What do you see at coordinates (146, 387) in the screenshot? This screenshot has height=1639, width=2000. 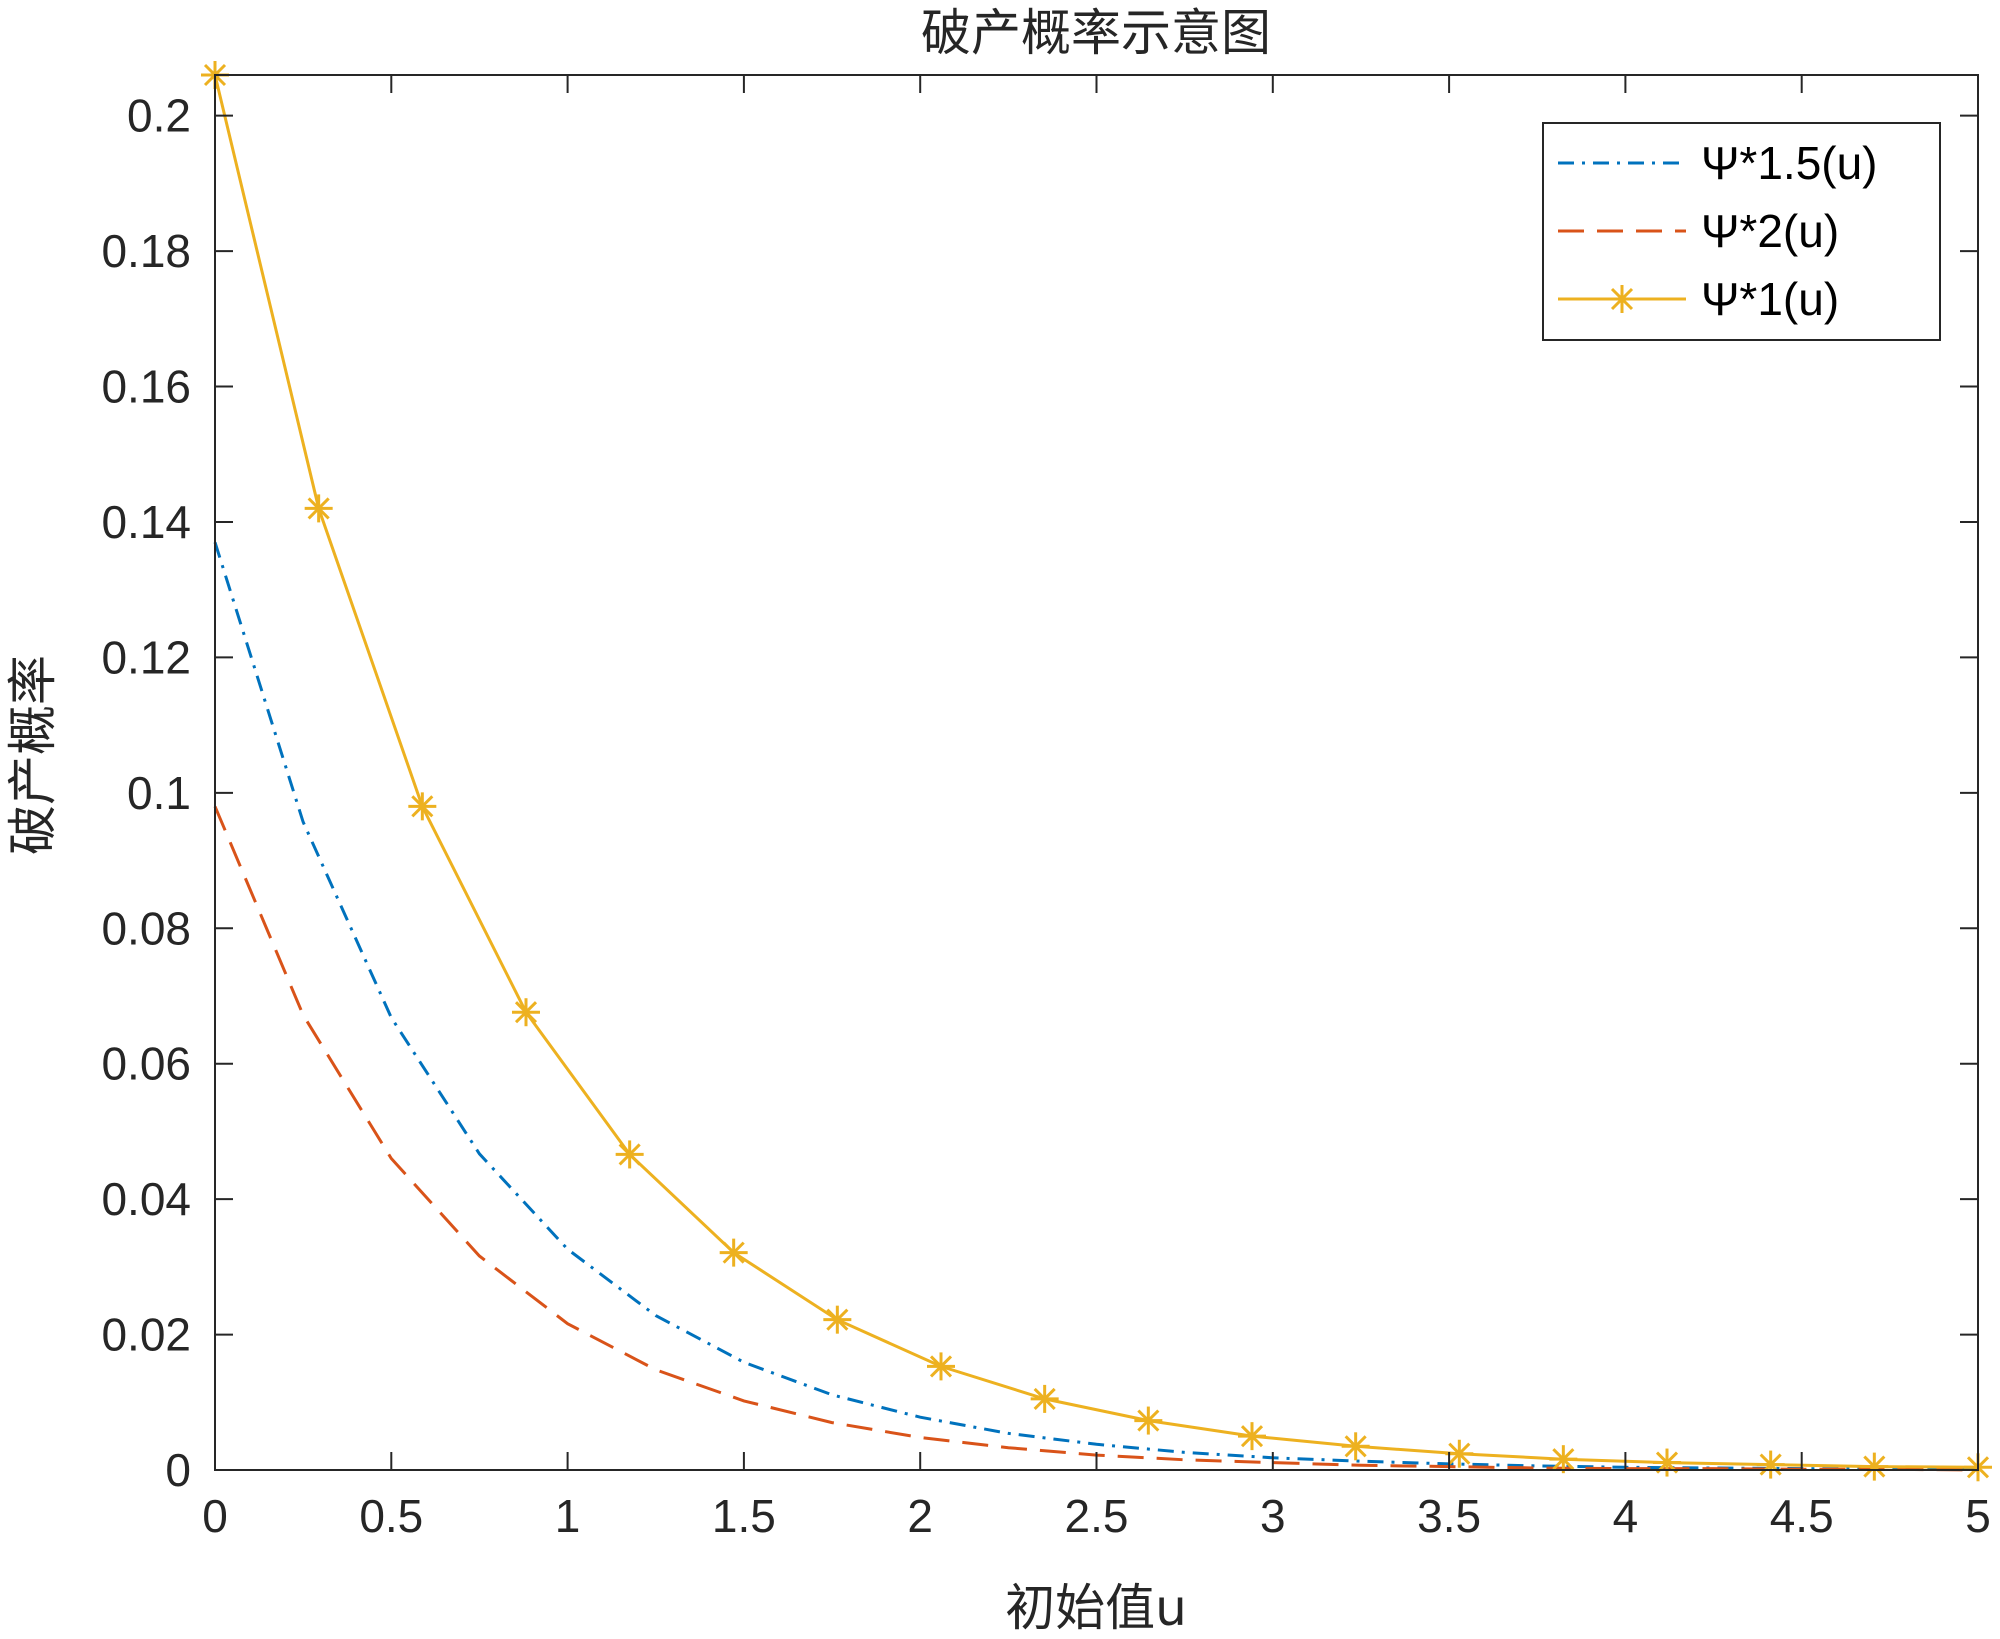 I see `y-tick-label: 0.16` at bounding box center [146, 387].